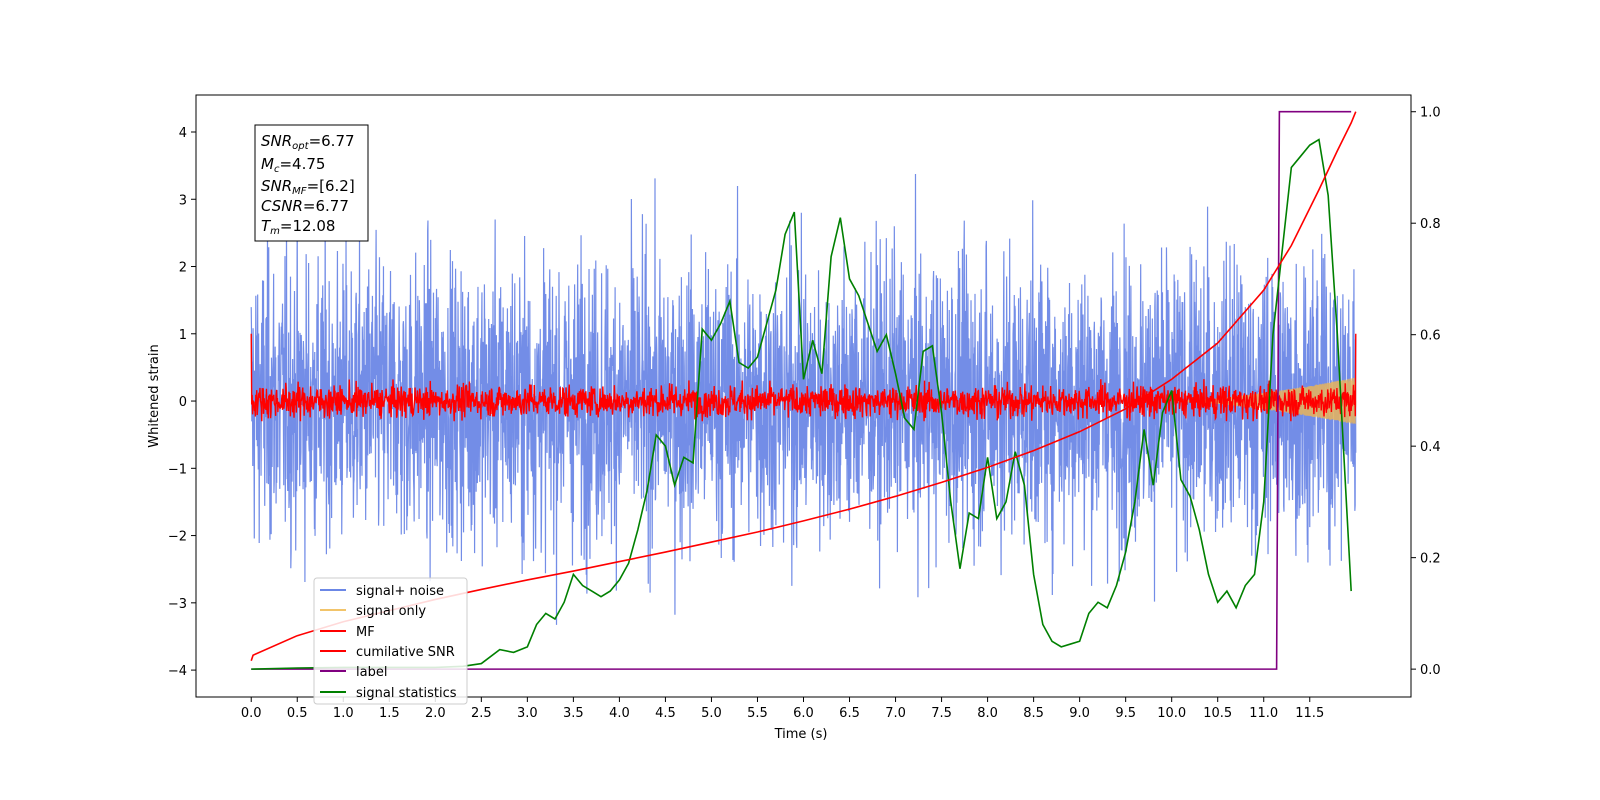 This screenshot has width=1600, height=800. What do you see at coordinates (803, 713) in the screenshot?
I see `x-tick-label: 6.0` at bounding box center [803, 713].